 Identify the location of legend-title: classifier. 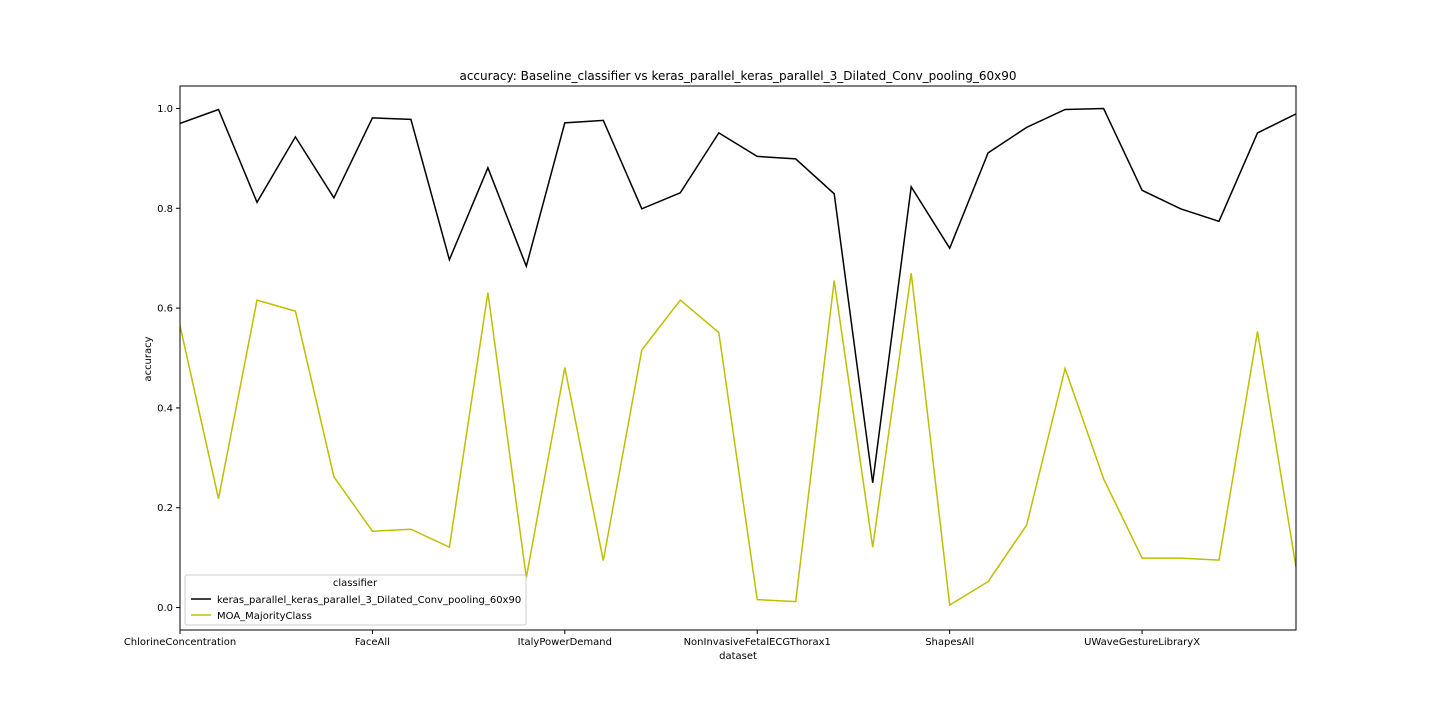
(355, 583).